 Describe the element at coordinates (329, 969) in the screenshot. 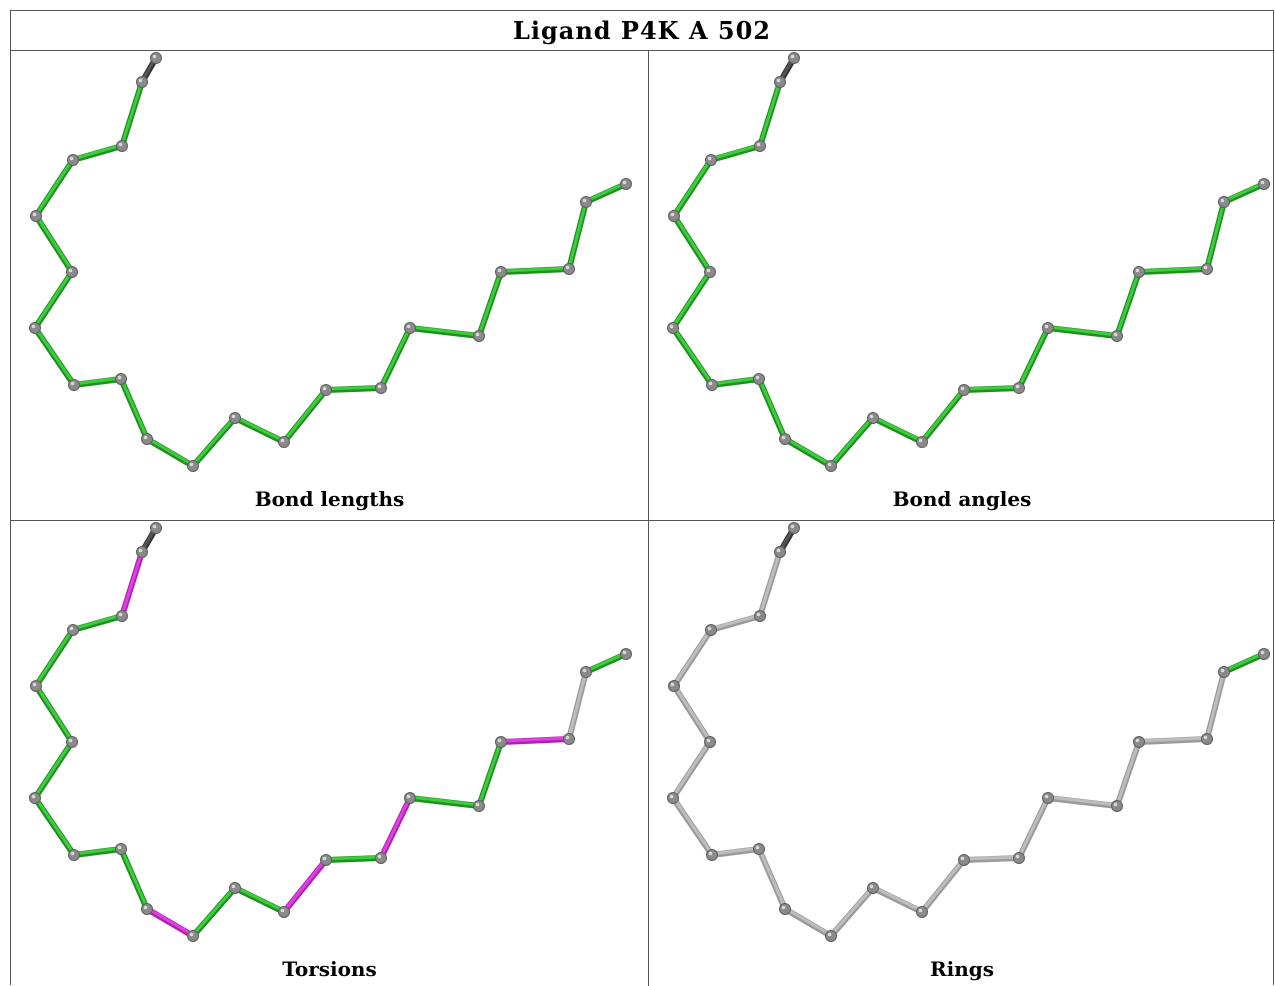

I see `panel-caption: Torsions` at that location.